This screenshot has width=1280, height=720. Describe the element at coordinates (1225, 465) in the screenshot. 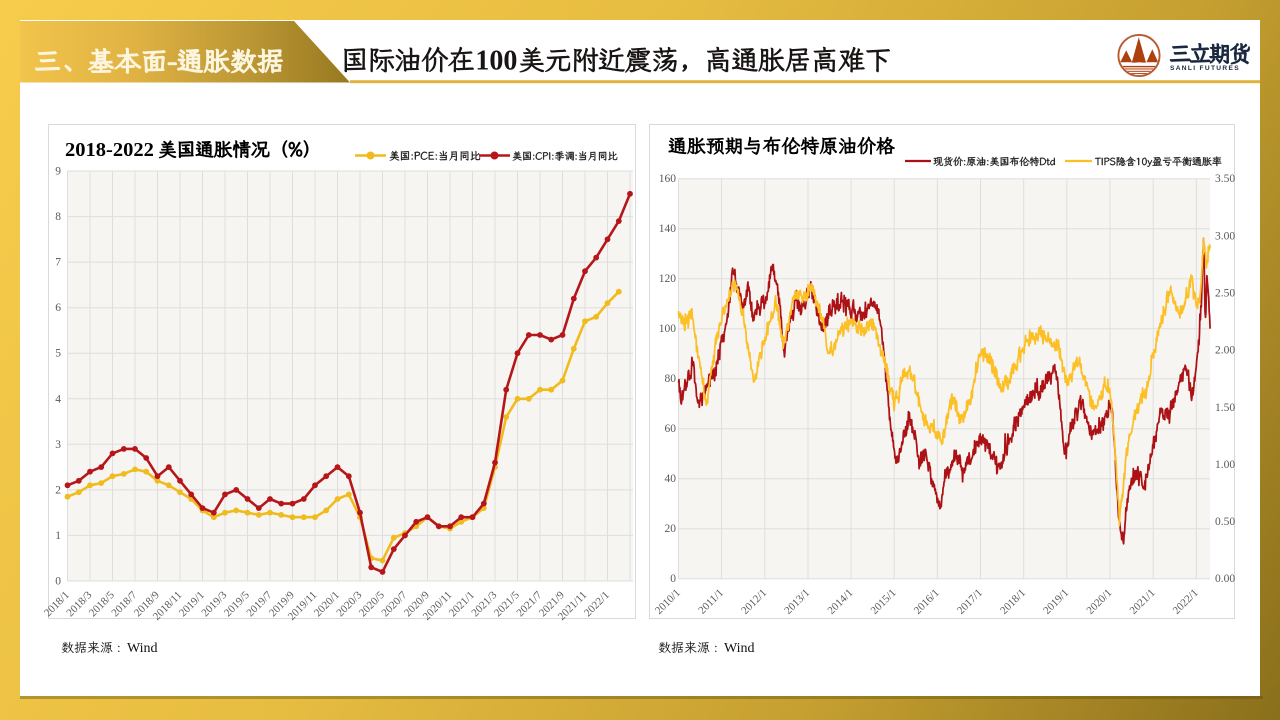

I see `svg-text: 1.00` at that location.